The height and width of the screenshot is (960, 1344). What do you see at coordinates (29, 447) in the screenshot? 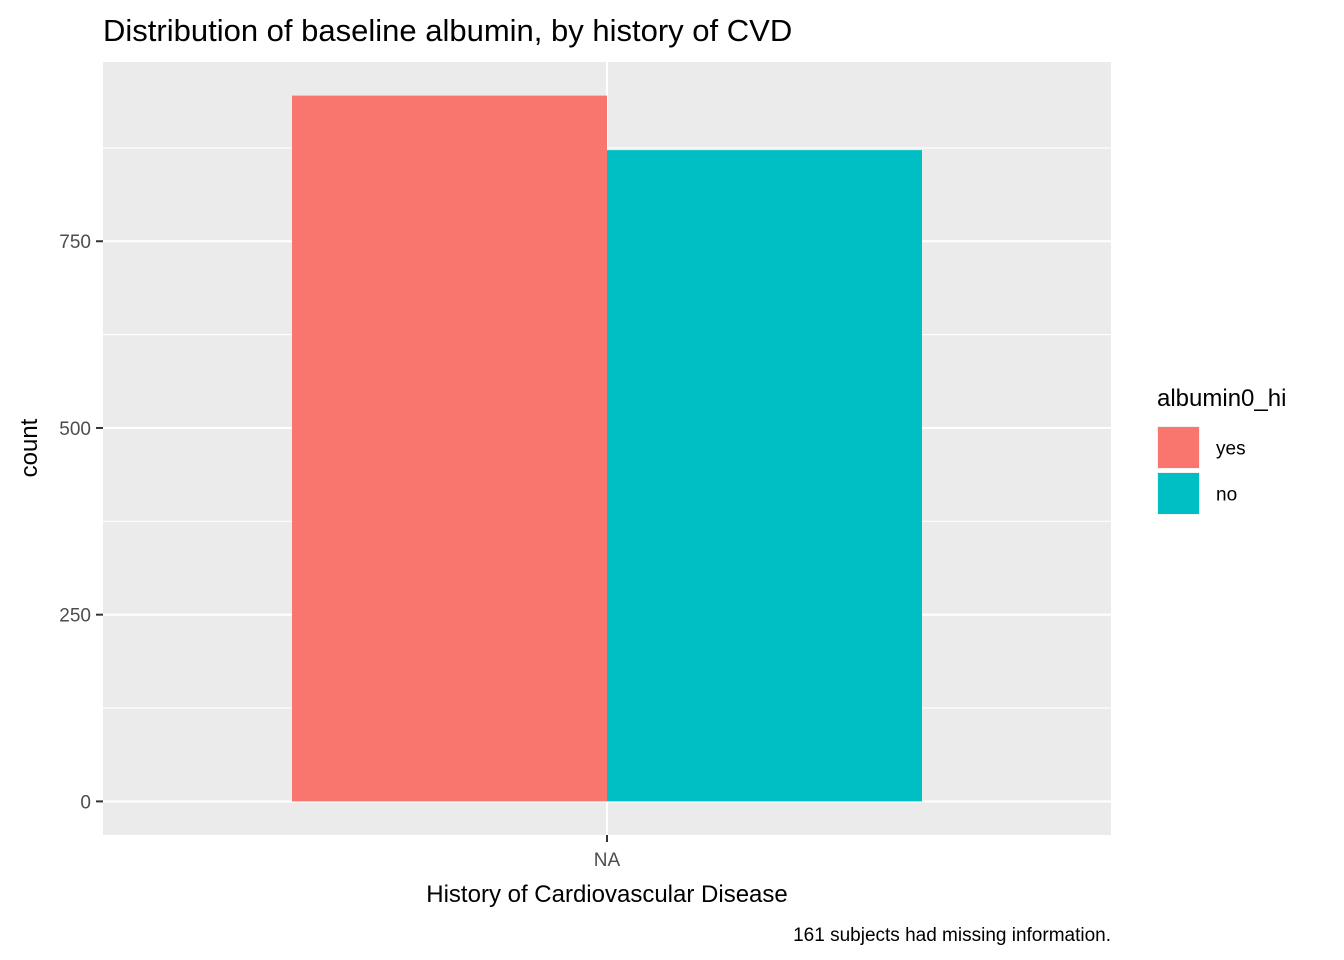
I see `y-axis-title: count` at bounding box center [29, 447].